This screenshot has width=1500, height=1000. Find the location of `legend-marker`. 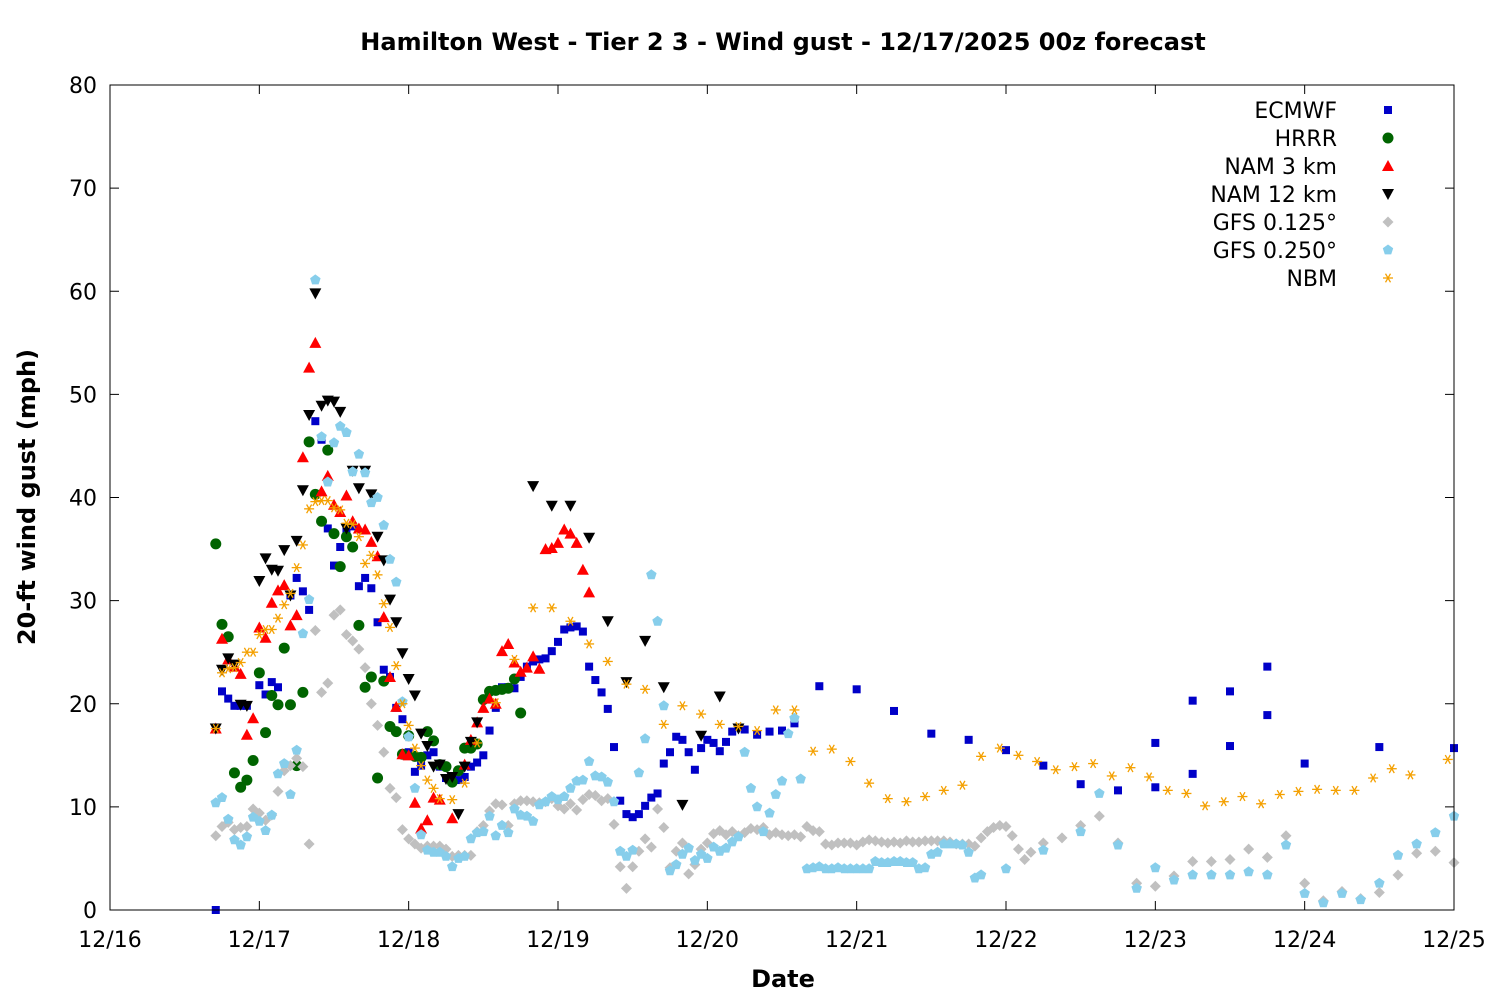

legend-marker is located at coordinates (1388, 138).